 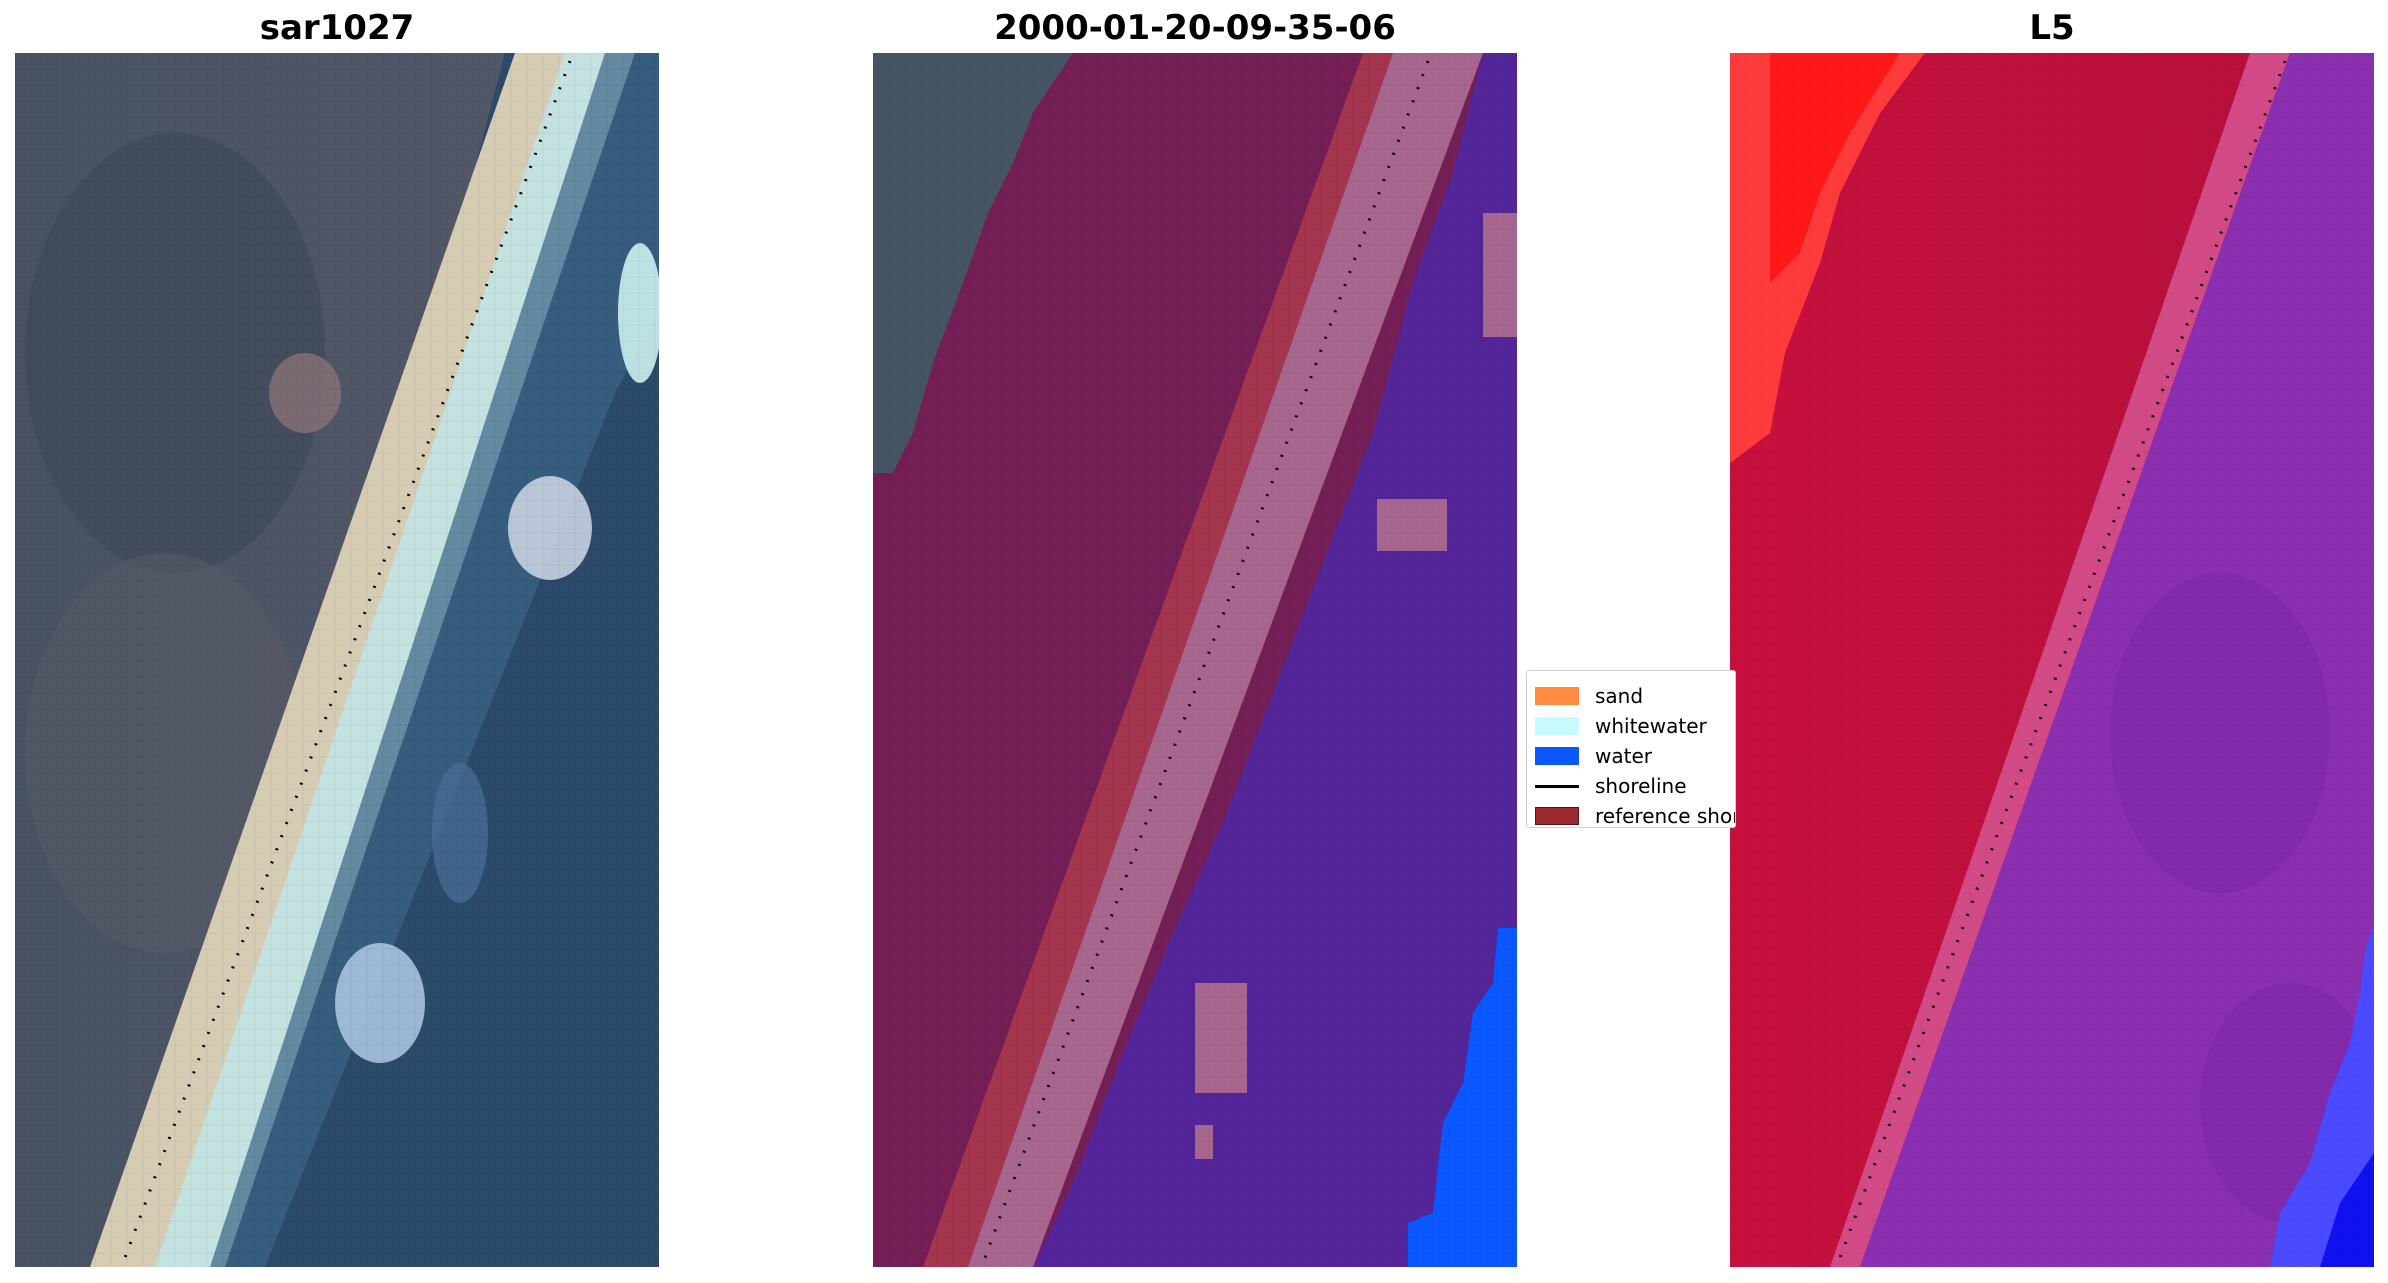 What do you see at coordinates (2052, 28) in the screenshot?
I see `panel-title-index: L5` at bounding box center [2052, 28].